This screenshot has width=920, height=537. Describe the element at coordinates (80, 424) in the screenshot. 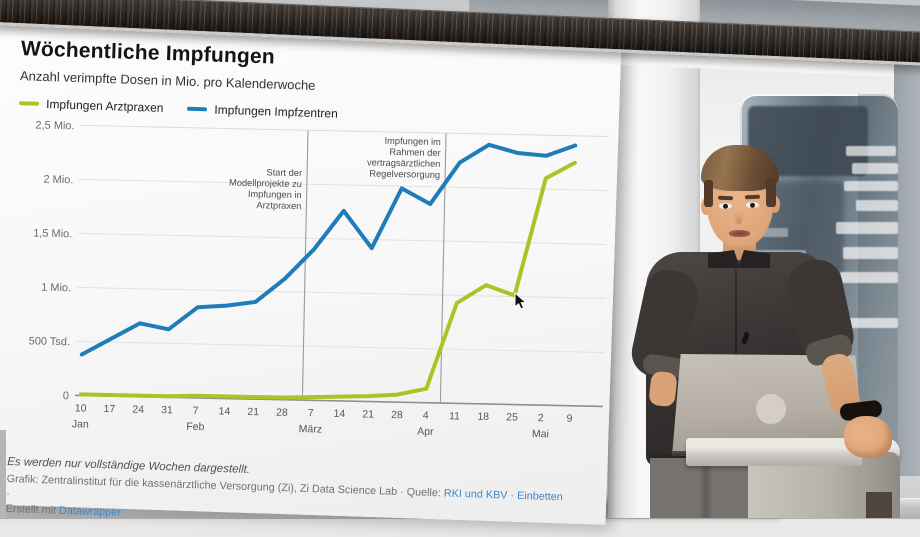

I see `svg-text: Jan` at that location.